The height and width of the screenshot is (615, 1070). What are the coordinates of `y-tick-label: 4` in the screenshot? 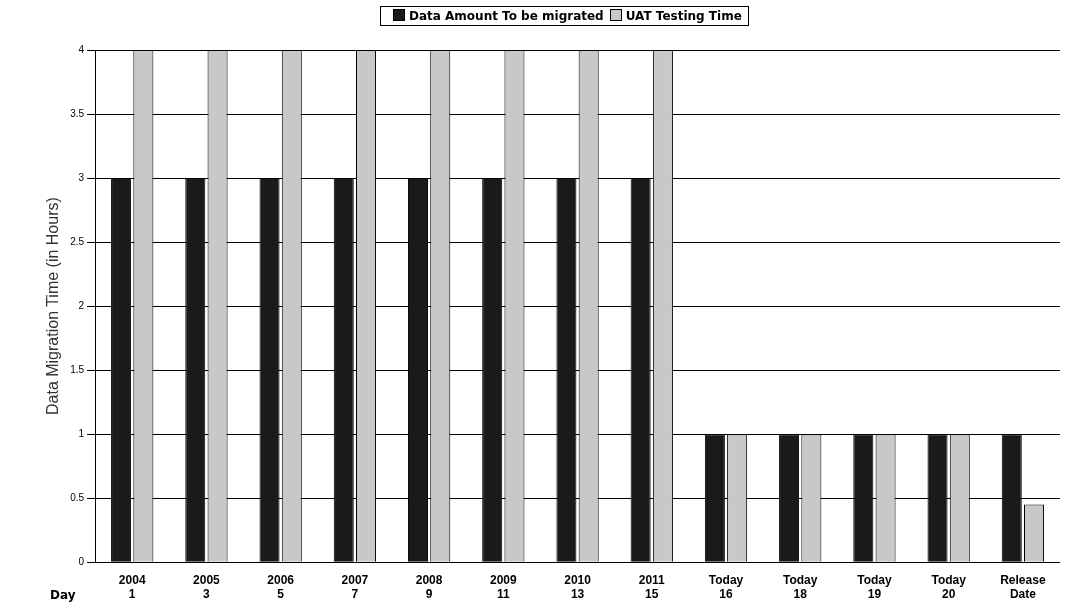 It's located at (81, 49).